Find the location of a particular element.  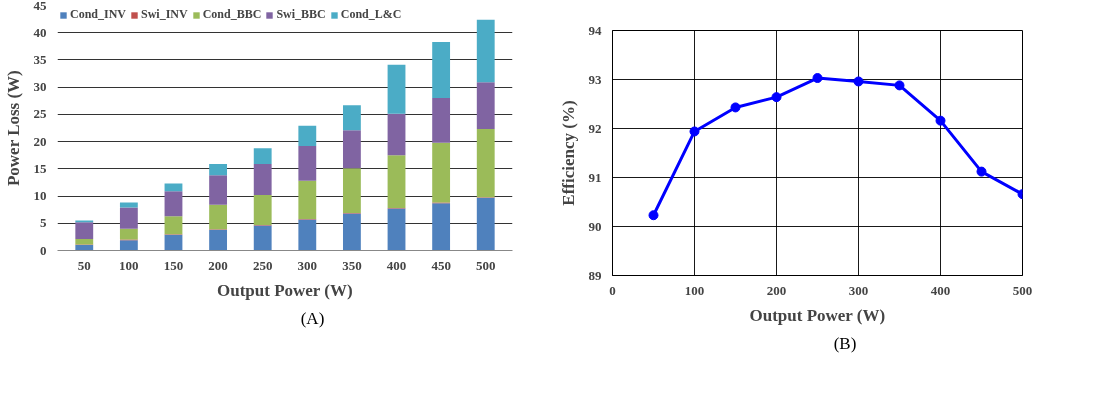

y-tick-label: 90 is located at coordinates (595, 226).